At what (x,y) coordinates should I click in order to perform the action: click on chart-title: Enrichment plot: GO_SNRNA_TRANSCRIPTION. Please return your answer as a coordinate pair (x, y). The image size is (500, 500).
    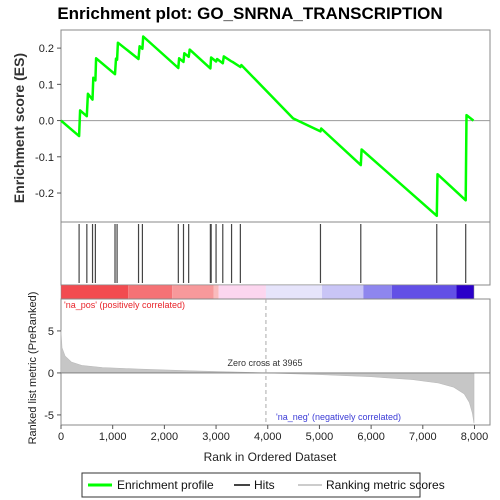
    Looking at the image, I should click on (249, 13).